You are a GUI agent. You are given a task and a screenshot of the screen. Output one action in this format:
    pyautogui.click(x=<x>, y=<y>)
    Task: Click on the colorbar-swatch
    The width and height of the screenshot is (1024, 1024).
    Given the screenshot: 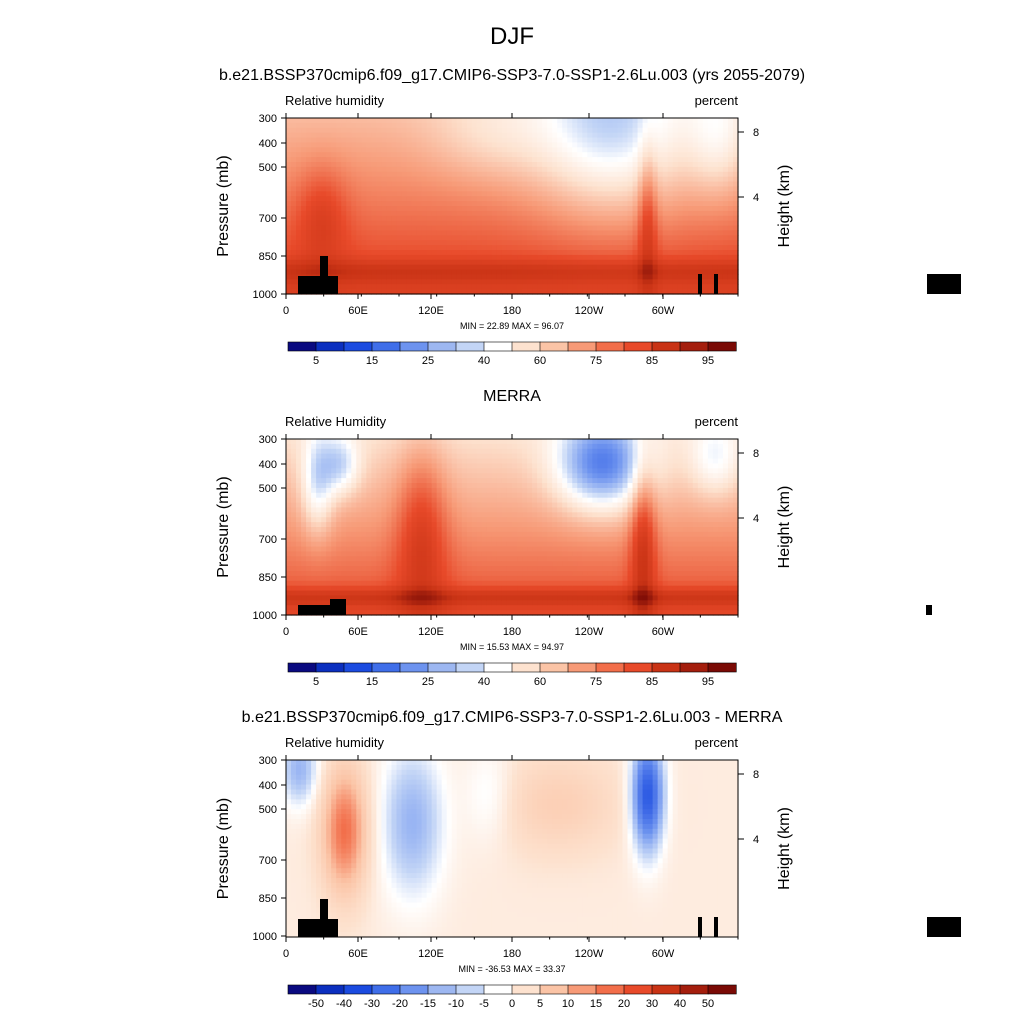 What is the action you would take?
    pyautogui.click(x=694, y=346)
    